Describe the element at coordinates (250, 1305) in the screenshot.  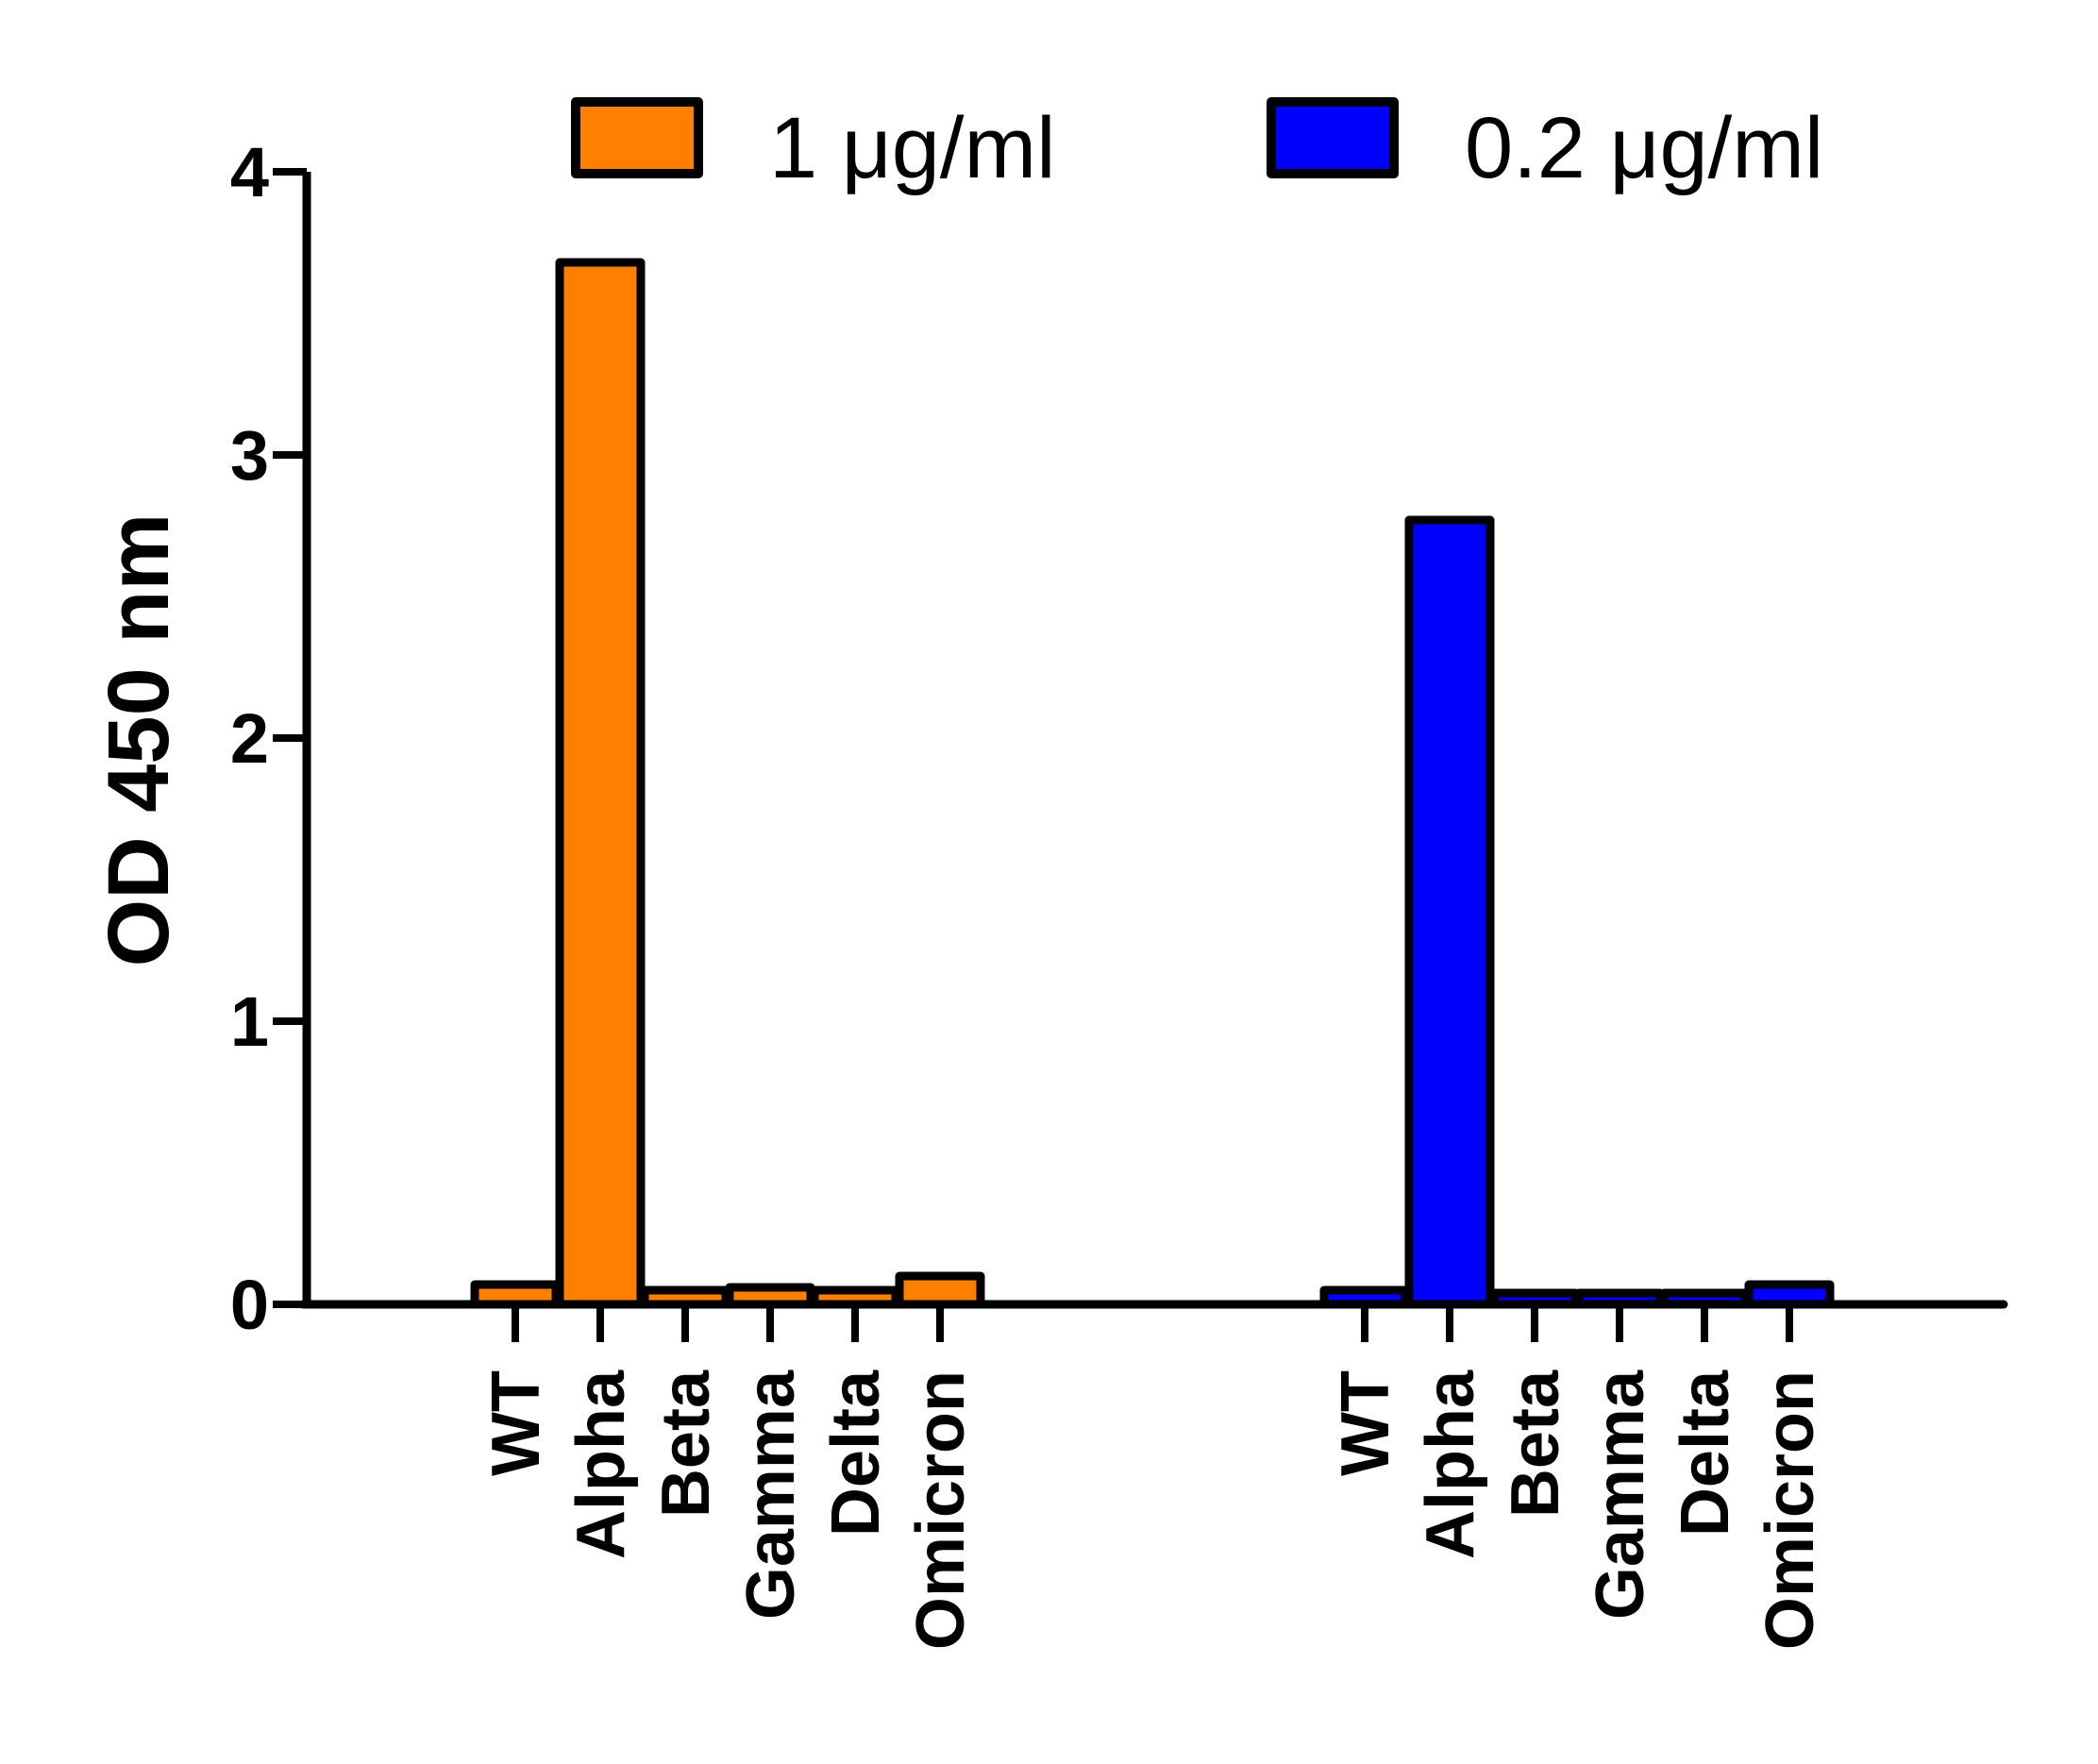
I see `y-tick-label: 0` at that location.